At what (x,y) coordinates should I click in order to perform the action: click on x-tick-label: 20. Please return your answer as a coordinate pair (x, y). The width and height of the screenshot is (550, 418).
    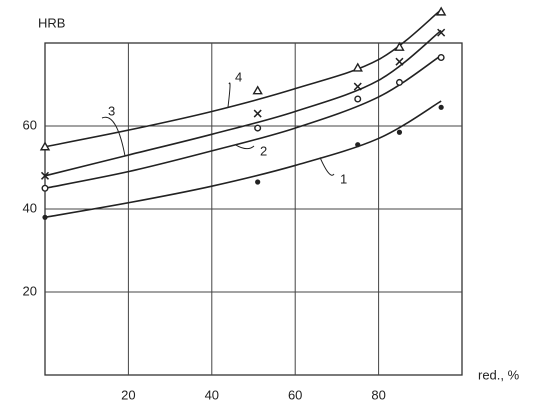
    Looking at the image, I should click on (128, 394).